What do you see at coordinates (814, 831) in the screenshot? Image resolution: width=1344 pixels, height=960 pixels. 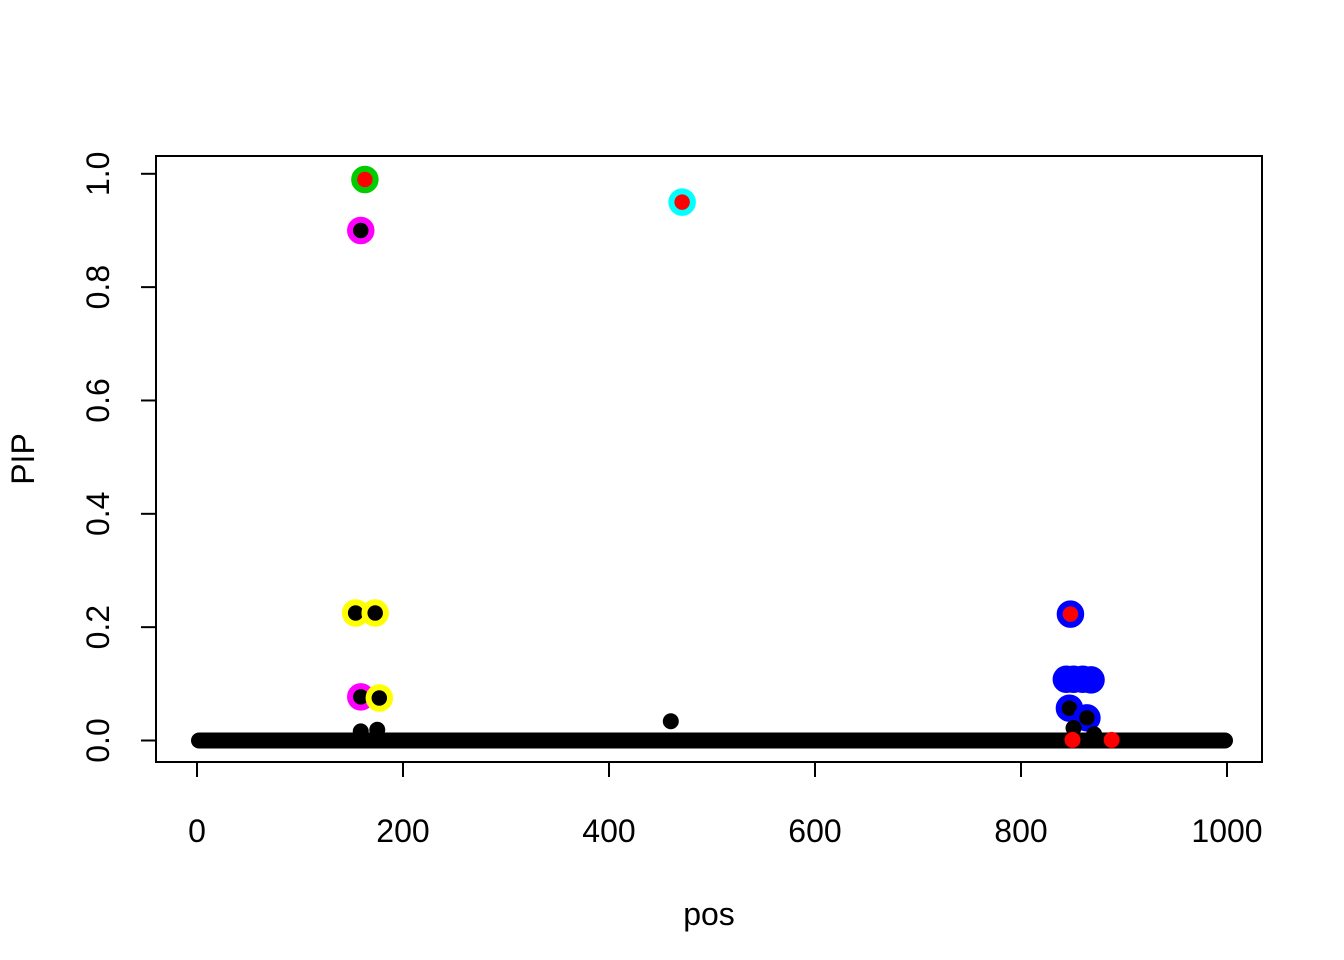 I see `x-tick-label: 600` at bounding box center [814, 831].